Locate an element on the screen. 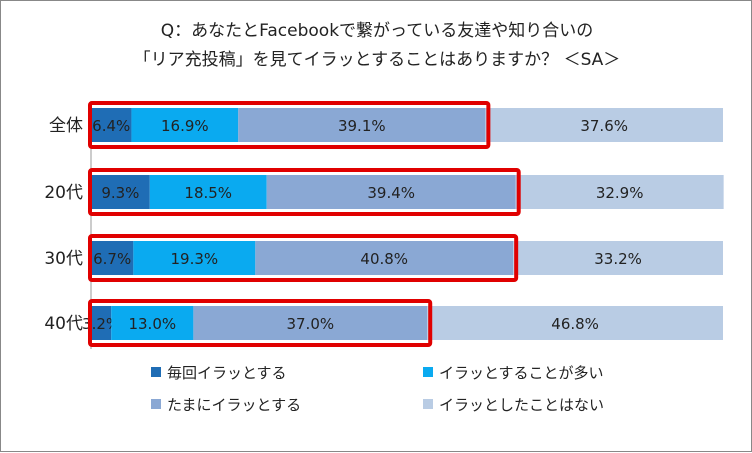  category-label: 20代 is located at coordinates (63, 193).